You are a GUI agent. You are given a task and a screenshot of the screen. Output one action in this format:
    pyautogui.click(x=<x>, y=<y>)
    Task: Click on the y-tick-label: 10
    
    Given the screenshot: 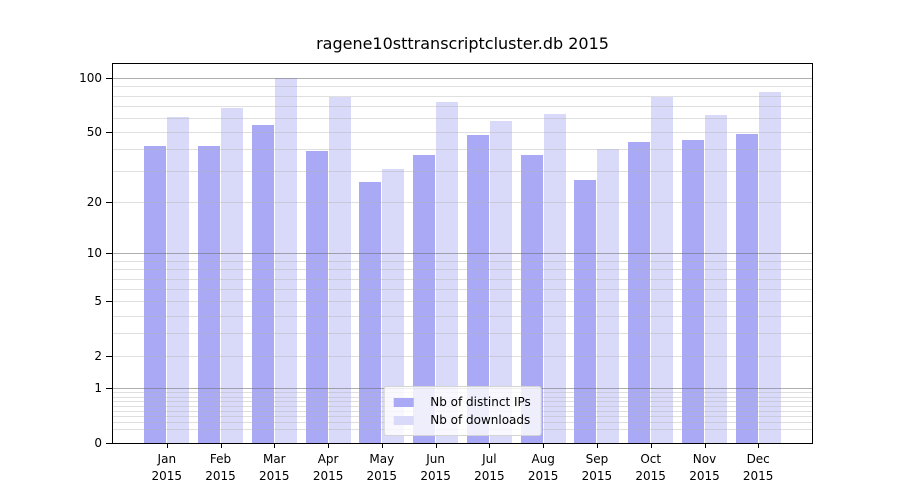 What is the action you would take?
    pyautogui.click(x=94, y=253)
    